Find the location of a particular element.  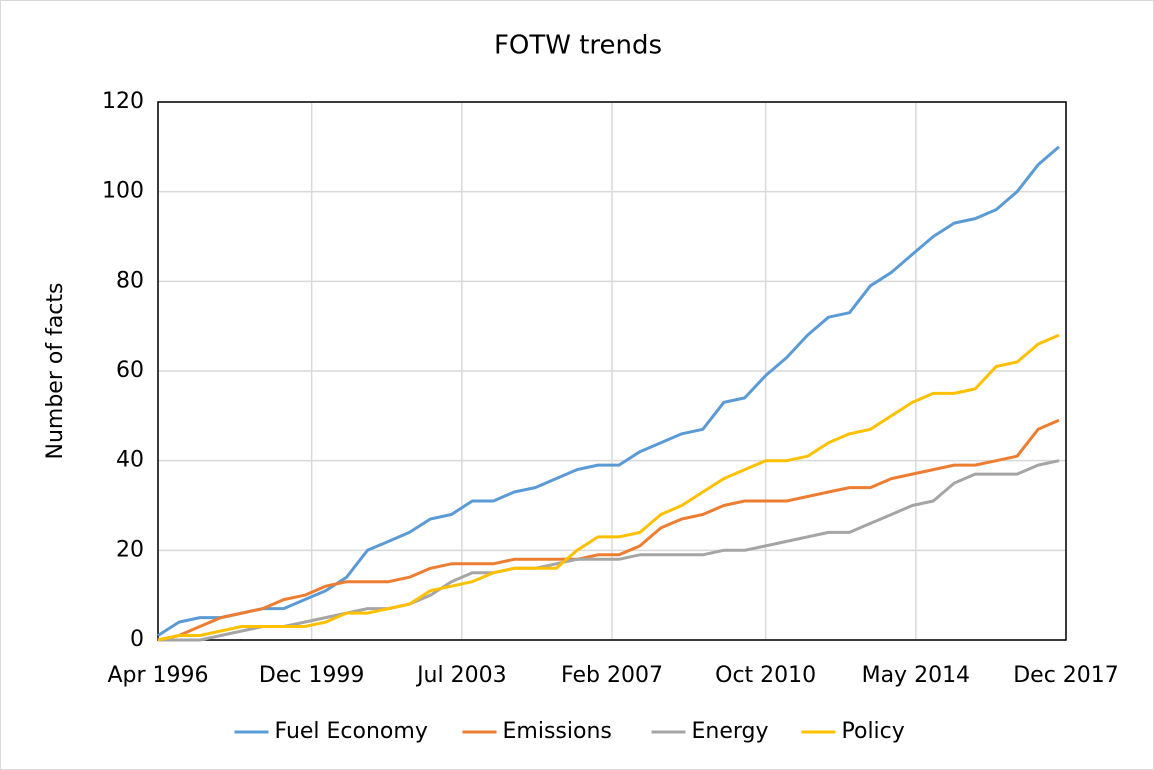

x-tick-label: Dec 1999 is located at coordinates (312, 675).